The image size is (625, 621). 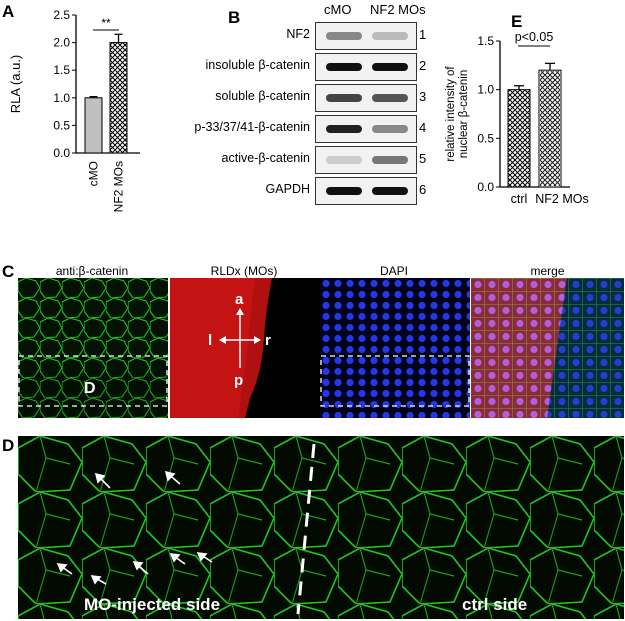 What do you see at coordinates (61, 125) in the screenshot?
I see `a-tick-label: 0.5` at bounding box center [61, 125].